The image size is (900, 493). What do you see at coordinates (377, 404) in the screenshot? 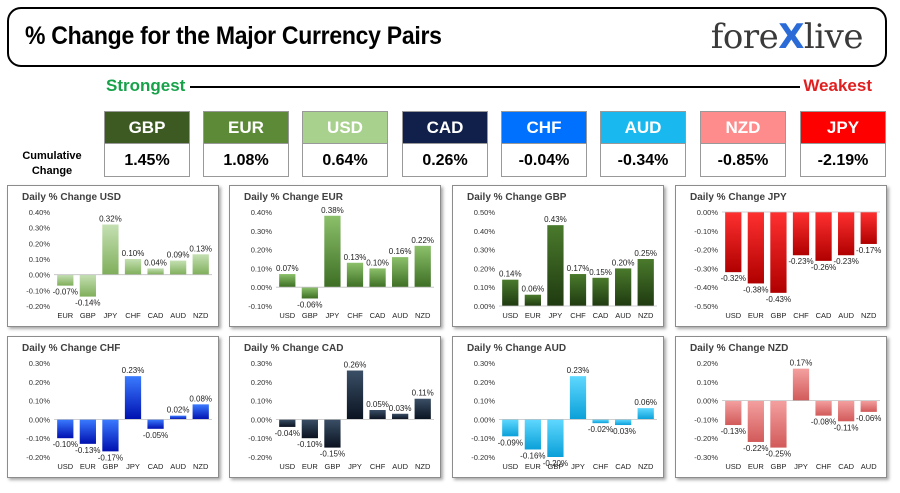
I see `data-label: 0.05%` at bounding box center [377, 404].